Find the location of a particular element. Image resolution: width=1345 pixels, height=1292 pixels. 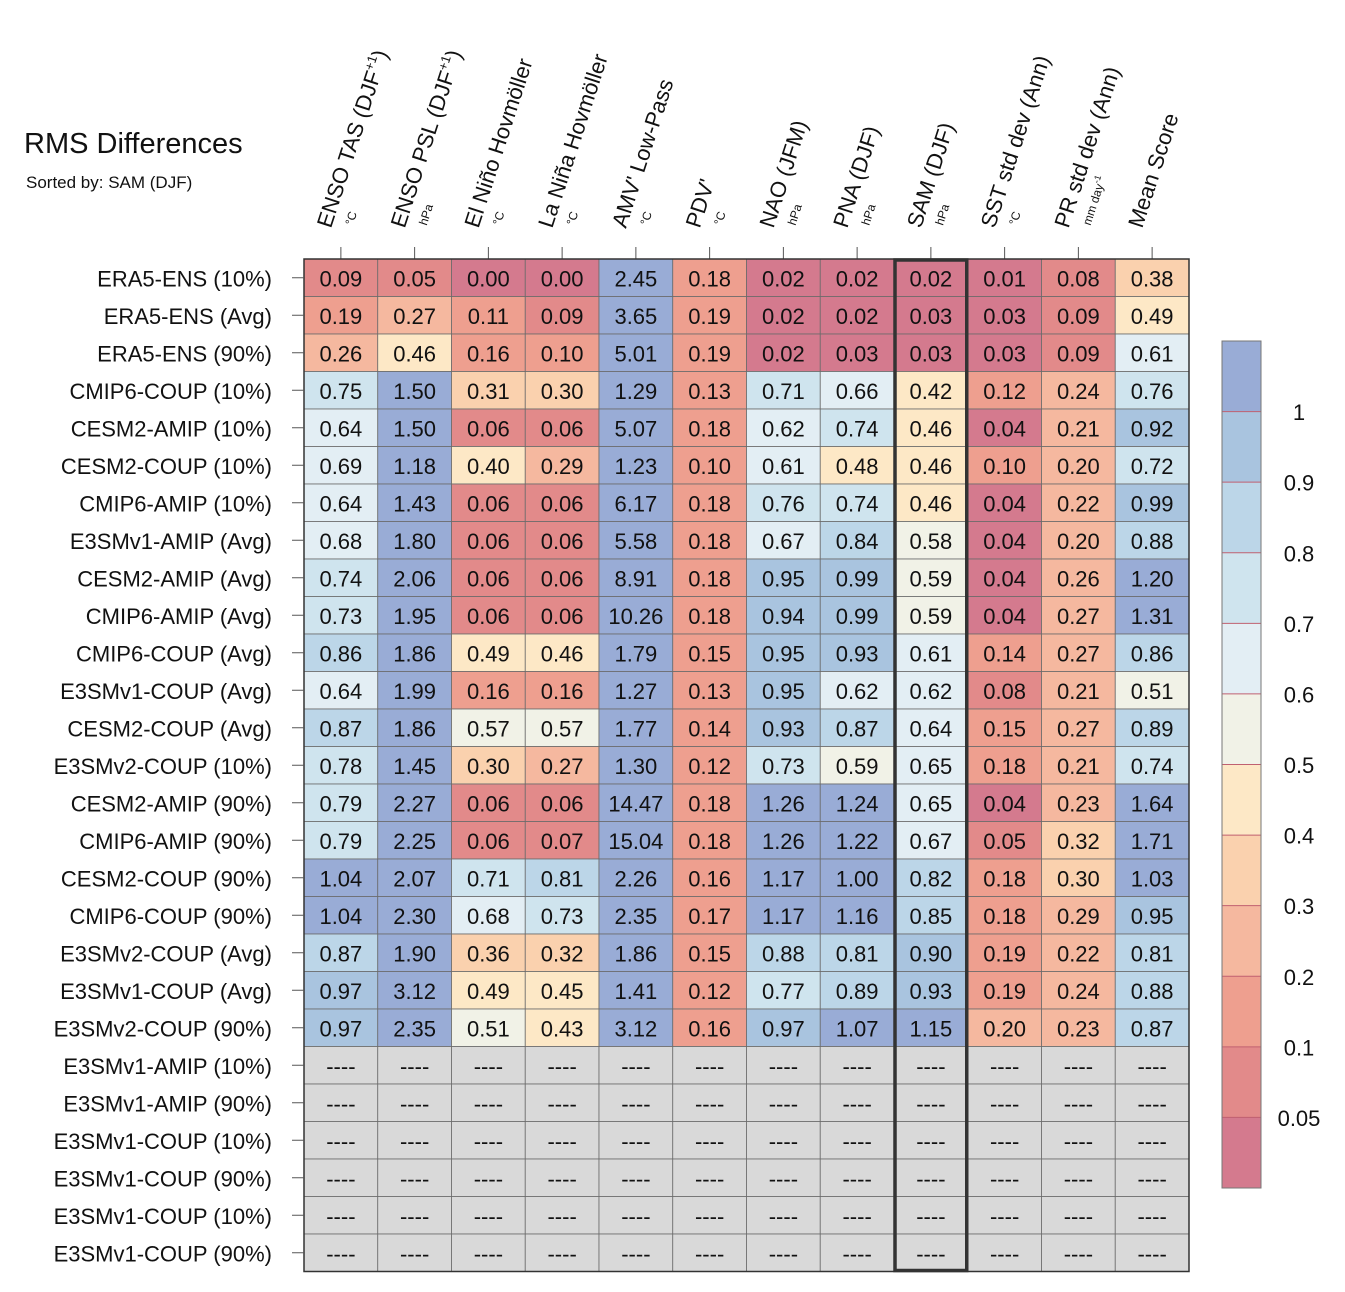

cell-value: 2.30 is located at coordinates (414, 916).